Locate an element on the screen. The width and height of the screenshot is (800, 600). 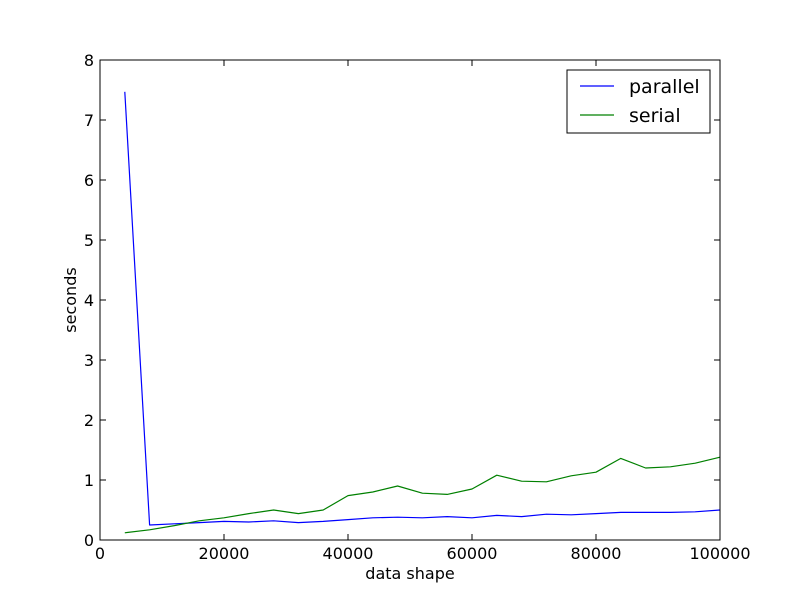
legend-box is located at coordinates (638, 101).